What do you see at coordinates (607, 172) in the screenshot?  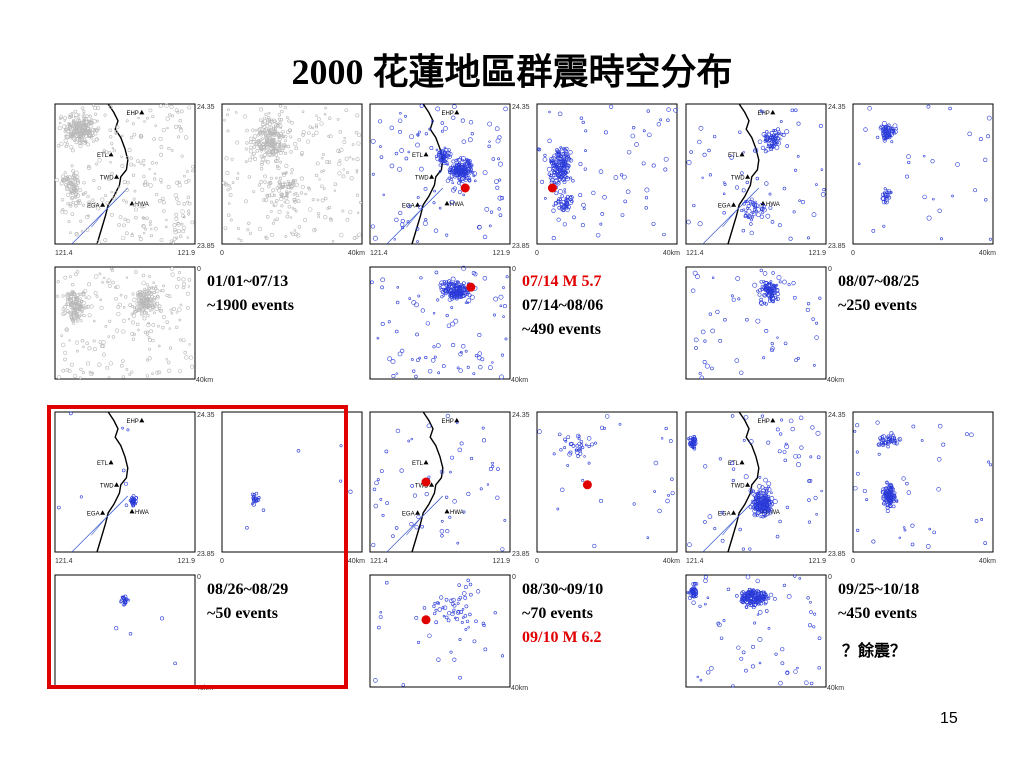 I see `event-points` at bounding box center [607, 172].